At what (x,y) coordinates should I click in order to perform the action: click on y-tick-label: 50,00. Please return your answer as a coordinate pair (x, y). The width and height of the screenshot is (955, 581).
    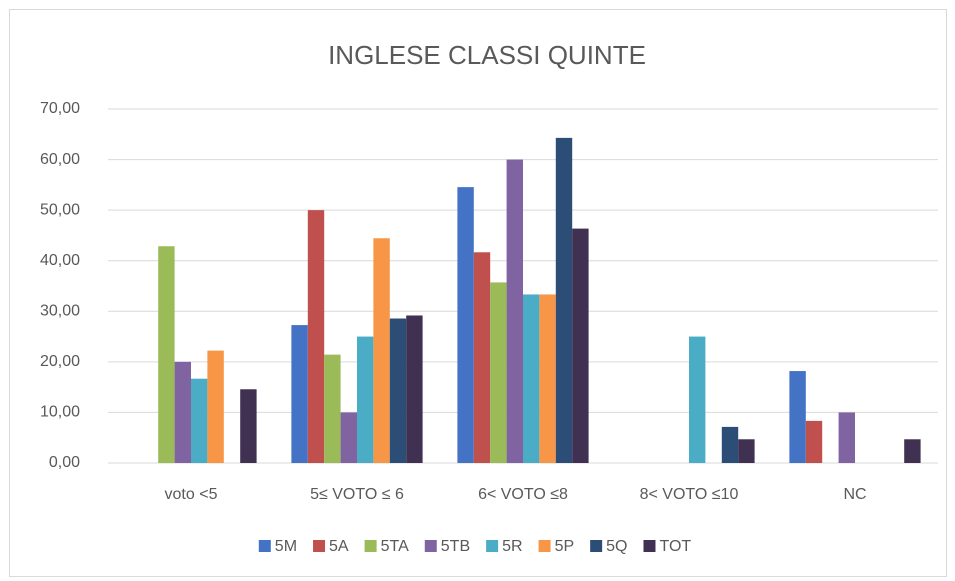
    Looking at the image, I should click on (60, 209).